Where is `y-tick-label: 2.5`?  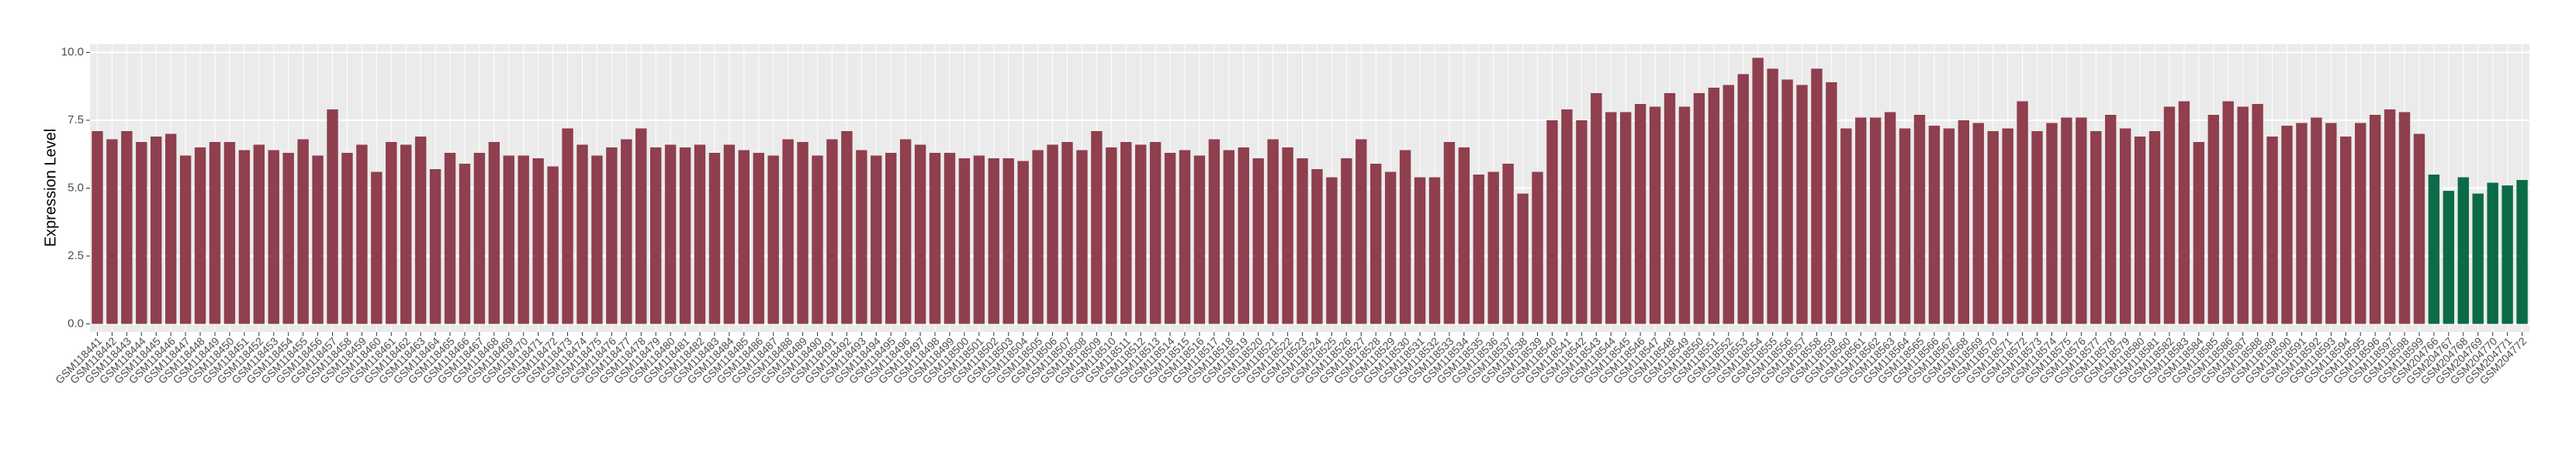 y-tick-label: 2.5 is located at coordinates (76, 256).